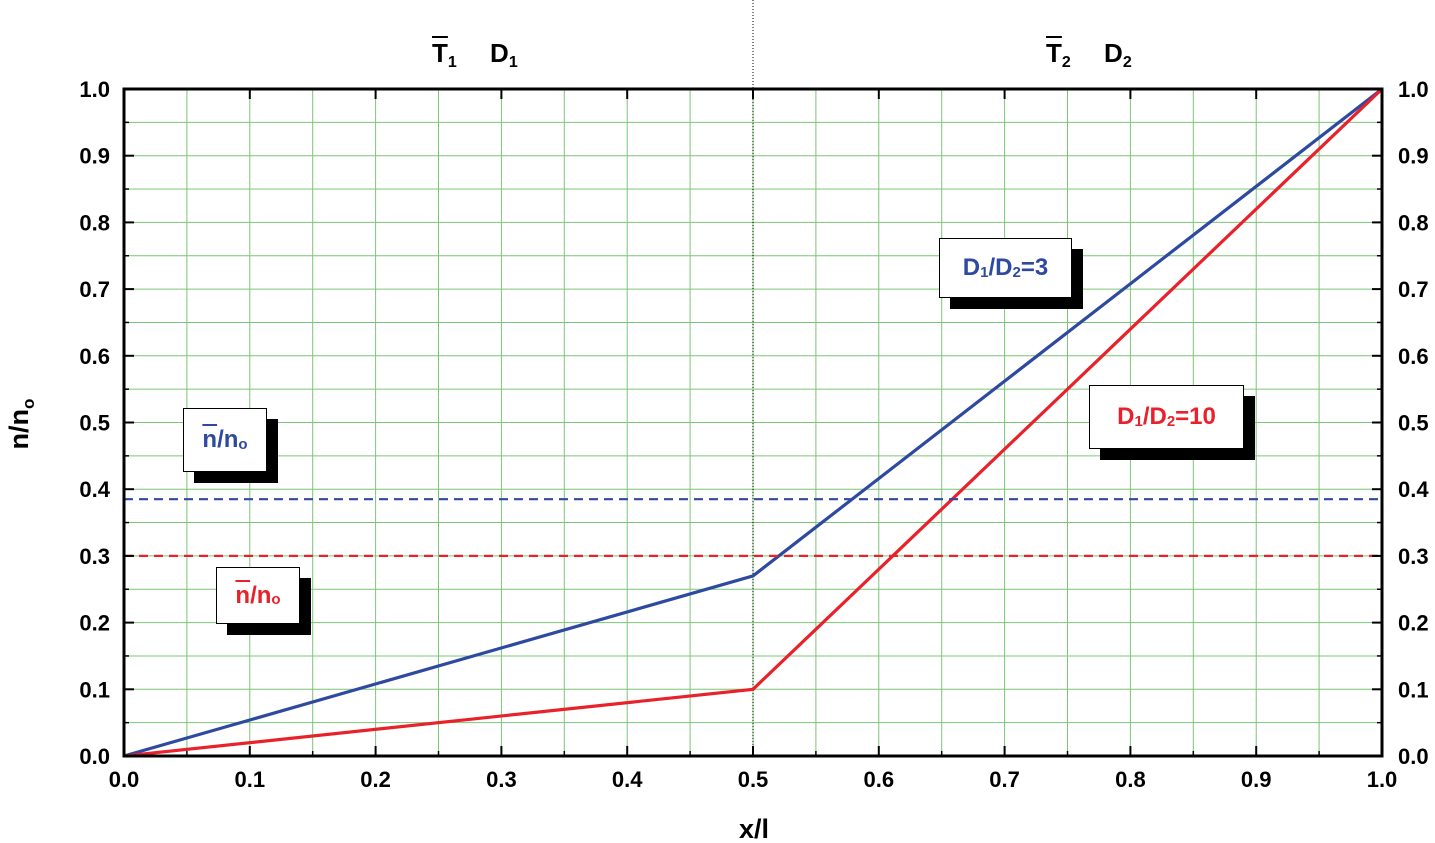 This screenshot has height=843, width=1435. What do you see at coordinates (19, 429) in the screenshot?
I see `y-axis-label-main: n/n` at bounding box center [19, 429].